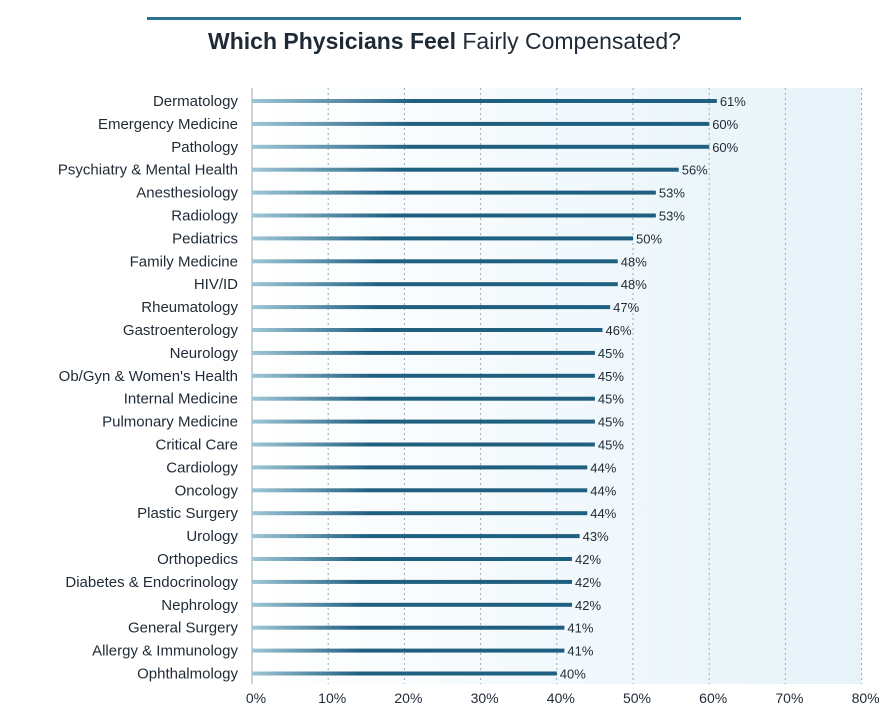 Image resolution: width=889 pixels, height=727 pixels. Describe the element at coordinates (189, 307) in the screenshot. I see `category-label: Rheumatology` at that location.